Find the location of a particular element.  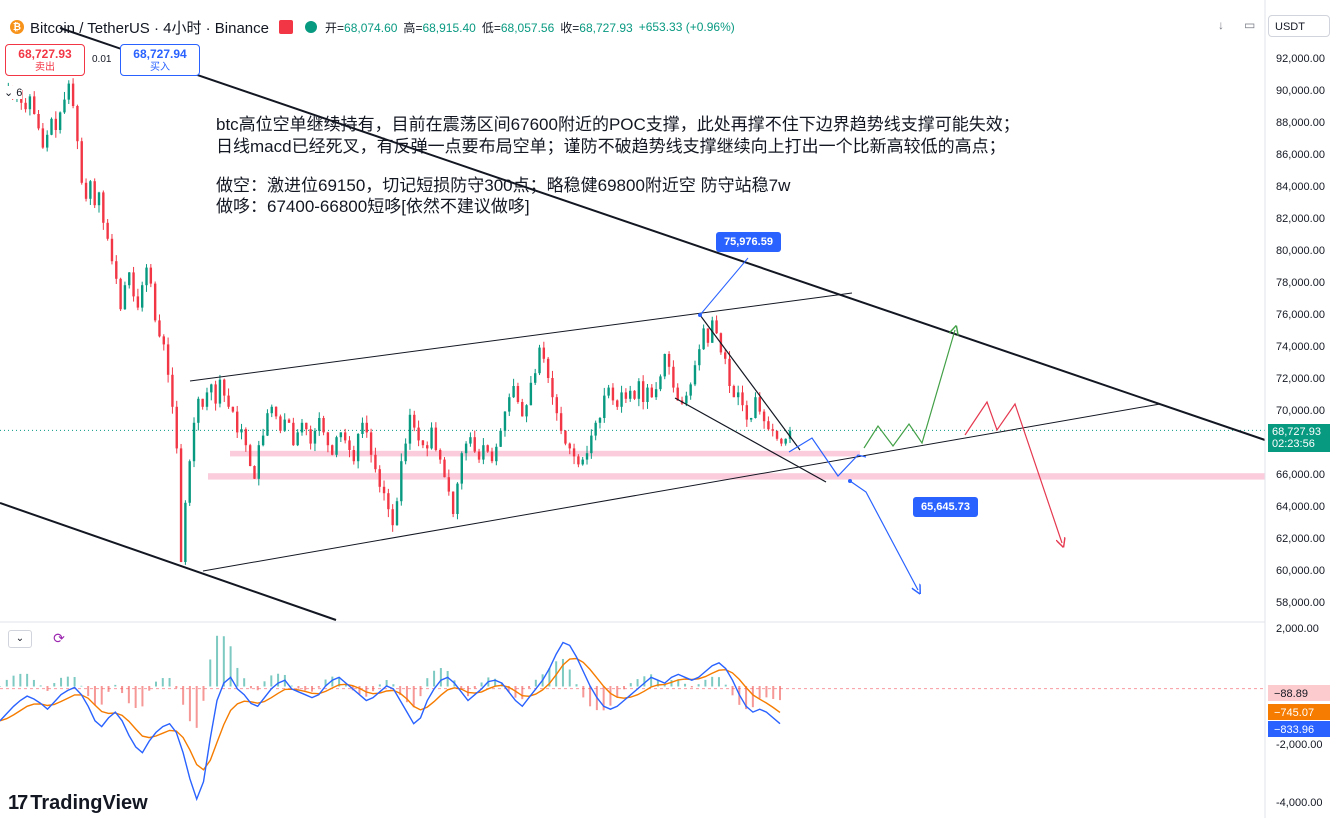

flag-icon is located at coordinates (286, 27).